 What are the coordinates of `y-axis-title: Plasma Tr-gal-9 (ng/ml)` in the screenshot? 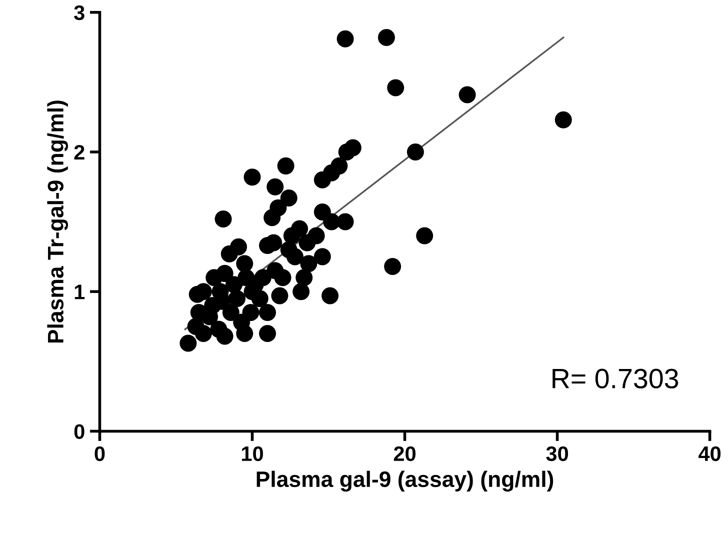 It's located at (57, 221).